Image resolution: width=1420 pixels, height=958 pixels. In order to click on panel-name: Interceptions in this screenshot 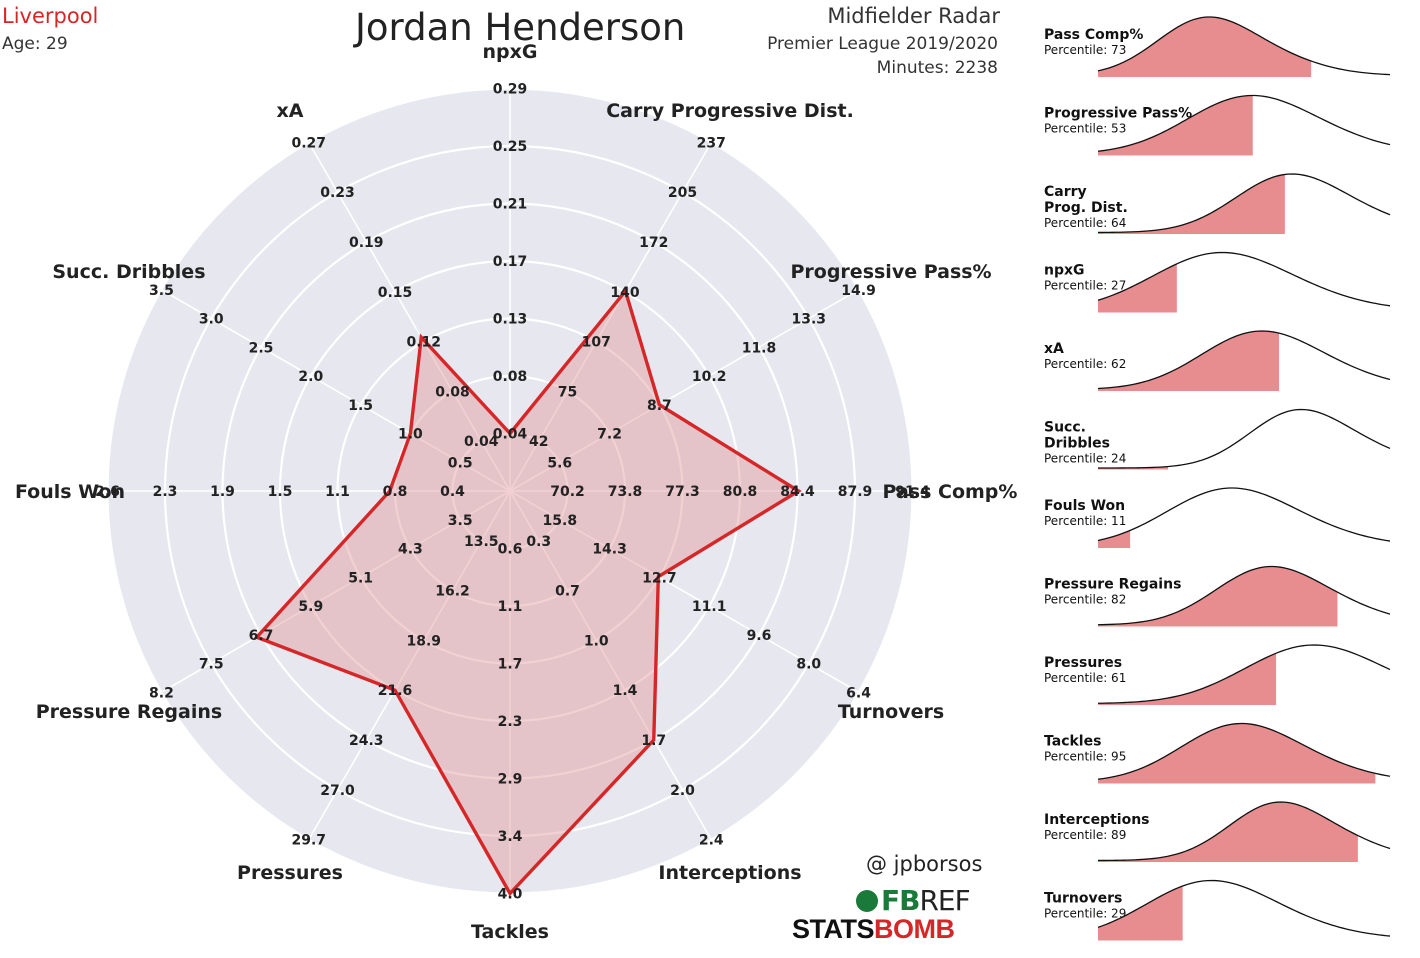, I will do `click(1097, 820)`.